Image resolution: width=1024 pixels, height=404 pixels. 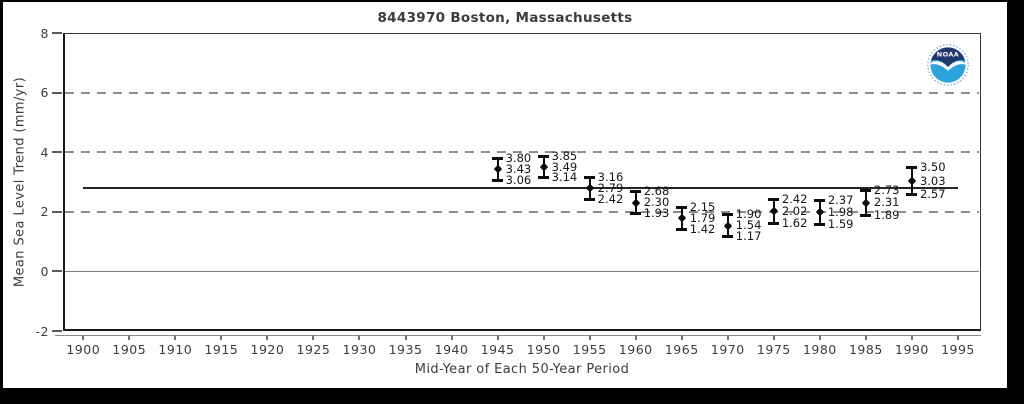 What do you see at coordinates (794, 210) in the screenshot?
I see `value-label-mean: 2.02` at bounding box center [794, 210].